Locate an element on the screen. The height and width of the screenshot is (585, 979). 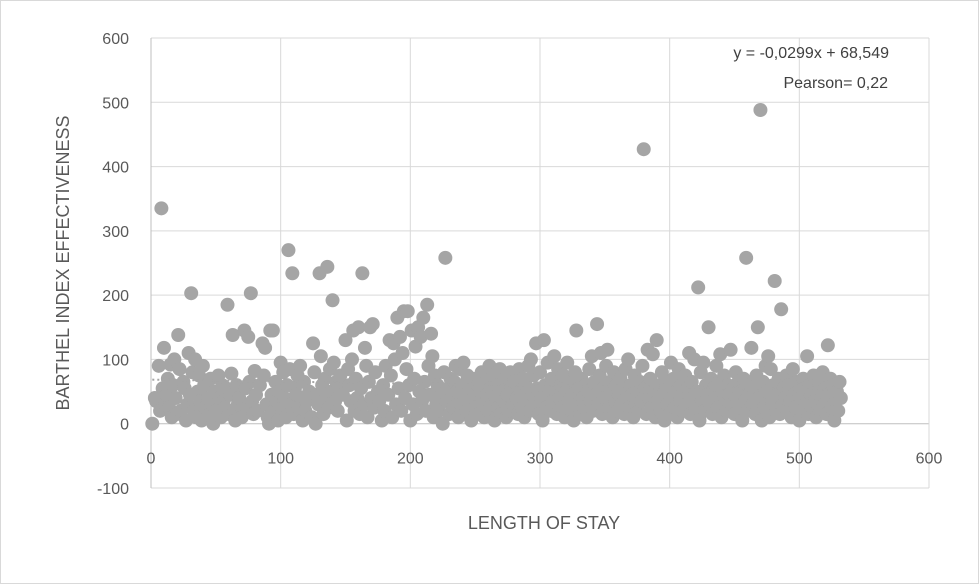
y-tick-label: 300 is located at coordinates (115, 232).